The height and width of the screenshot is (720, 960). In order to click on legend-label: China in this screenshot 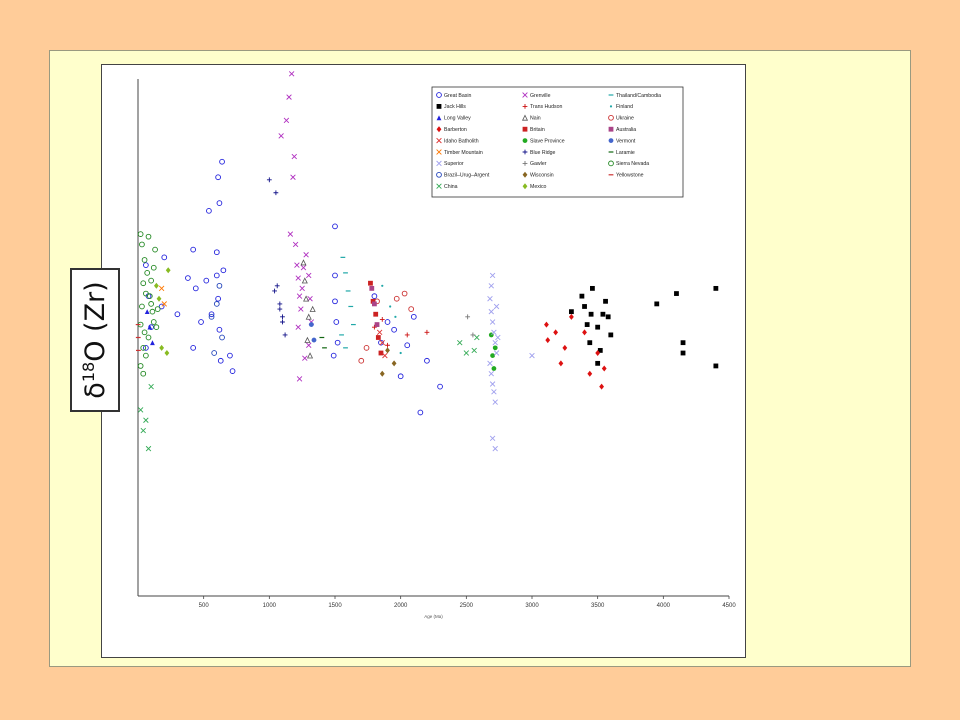, I will do `click(451, 187)`.